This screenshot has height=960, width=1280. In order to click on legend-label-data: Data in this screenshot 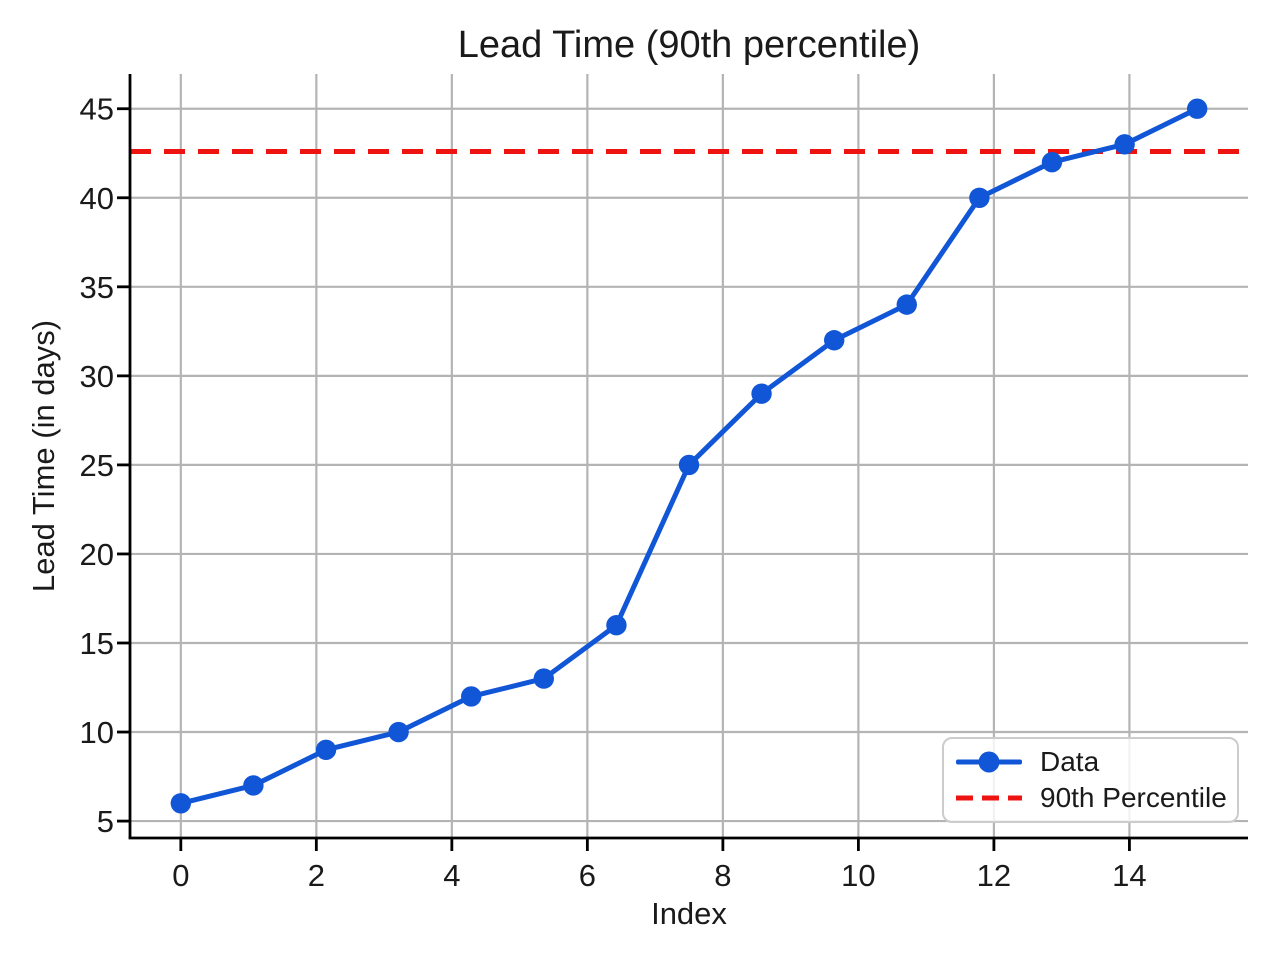, I will do `click(1070, 762)`.